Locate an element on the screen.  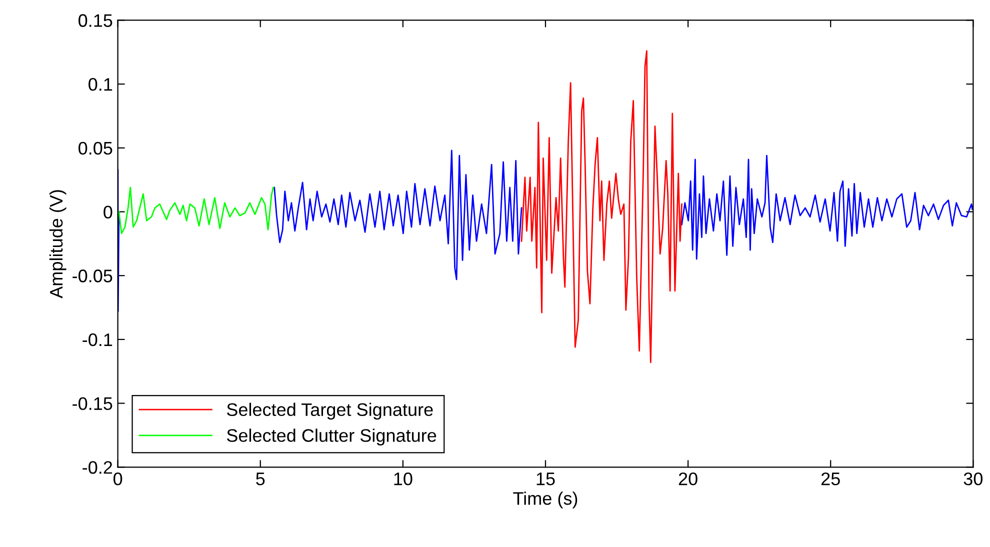
x-tick-label: 5 is located at coordinates (260, 479).